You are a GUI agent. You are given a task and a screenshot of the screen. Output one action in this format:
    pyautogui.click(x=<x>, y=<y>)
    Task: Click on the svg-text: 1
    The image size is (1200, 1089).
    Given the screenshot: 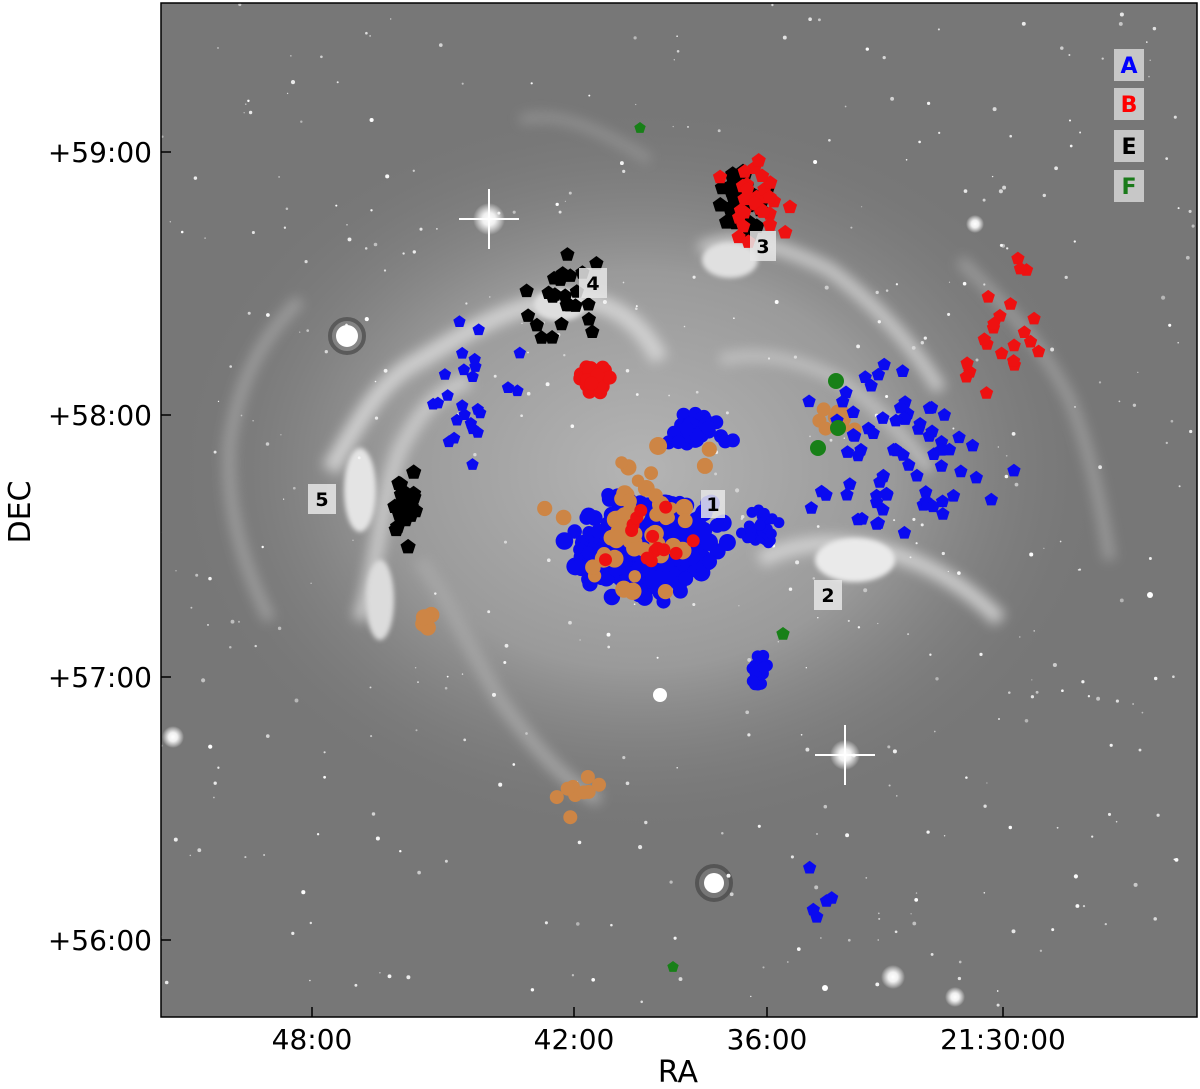 What is the action you would take?
    pyautogui.click(x=712, y=505)
    